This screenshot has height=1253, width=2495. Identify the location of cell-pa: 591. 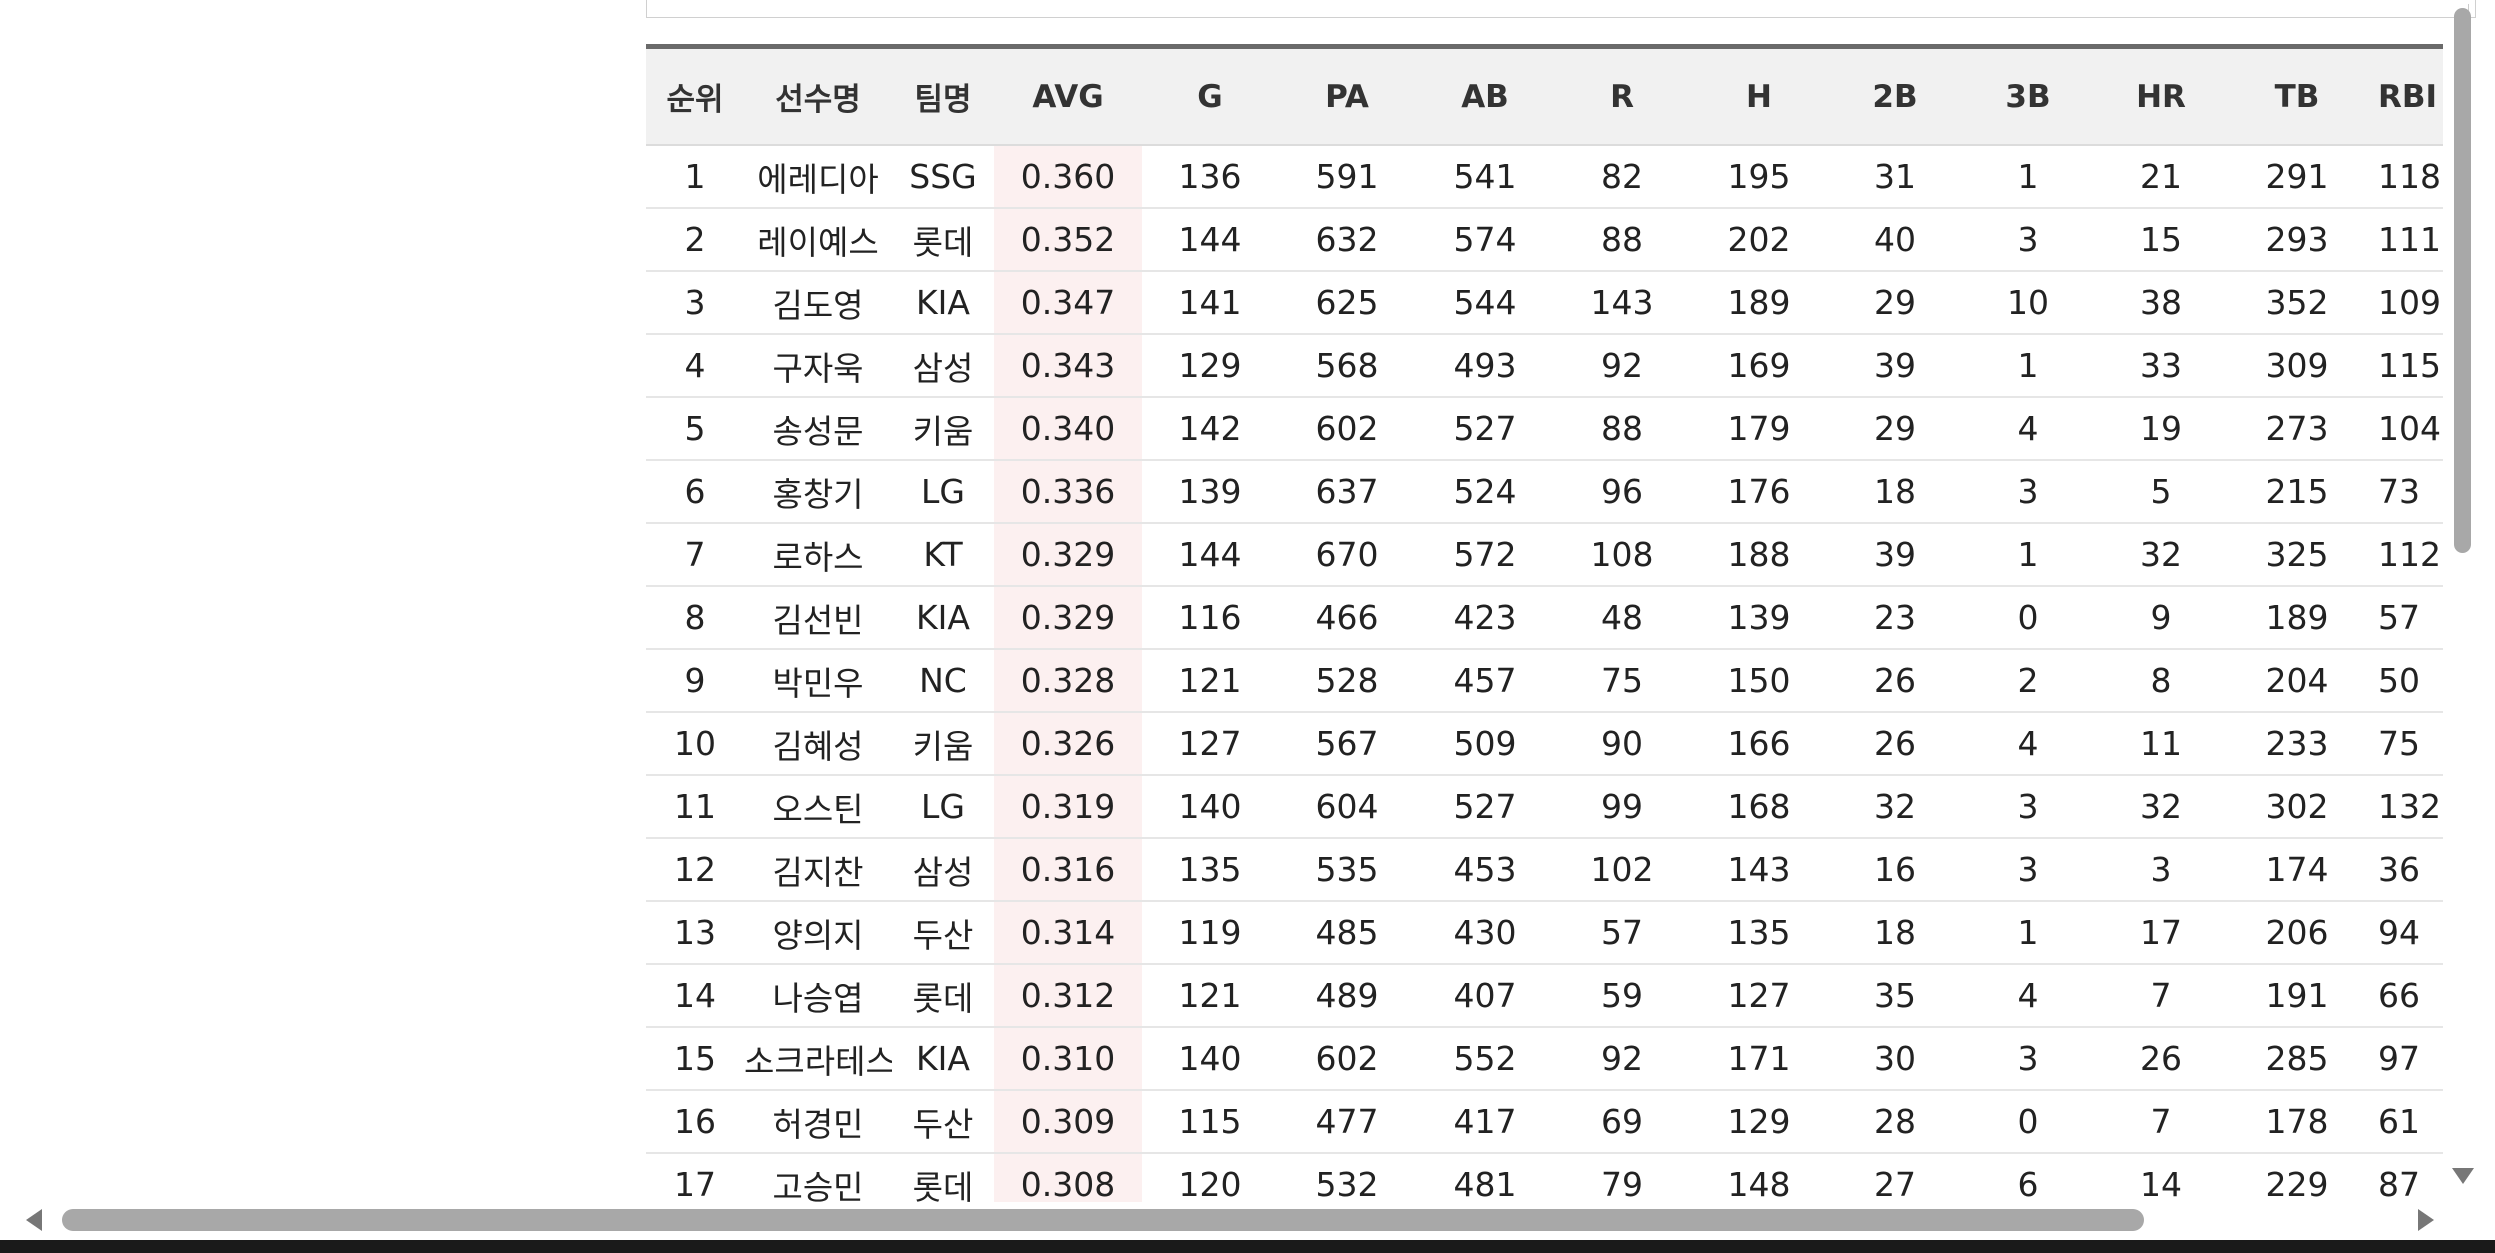
(1347, 177).